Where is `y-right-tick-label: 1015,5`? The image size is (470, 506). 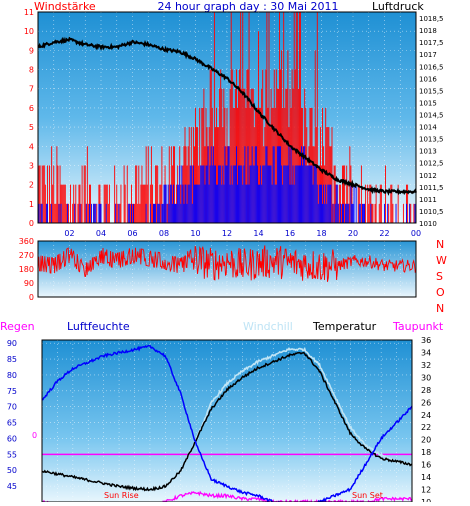 y-right-tick-label: 1015,5 is located at coordinates (431, 91).